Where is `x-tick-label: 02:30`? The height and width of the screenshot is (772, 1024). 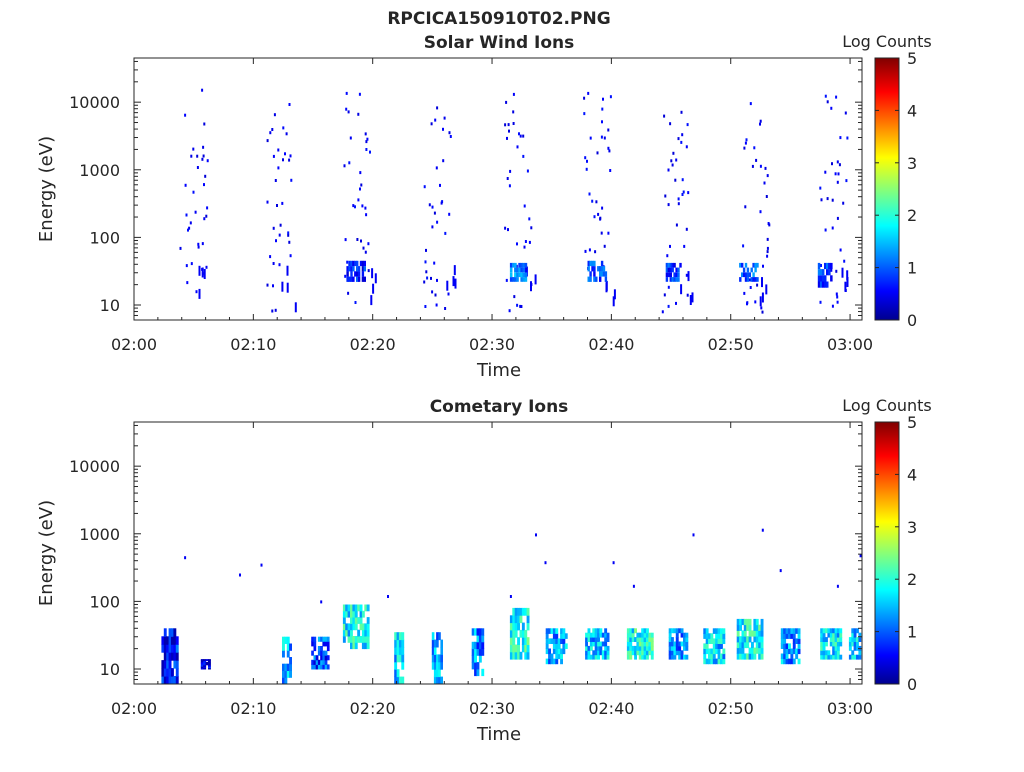
x-tick-label: 02:30 is located at coordinates (492, 344).